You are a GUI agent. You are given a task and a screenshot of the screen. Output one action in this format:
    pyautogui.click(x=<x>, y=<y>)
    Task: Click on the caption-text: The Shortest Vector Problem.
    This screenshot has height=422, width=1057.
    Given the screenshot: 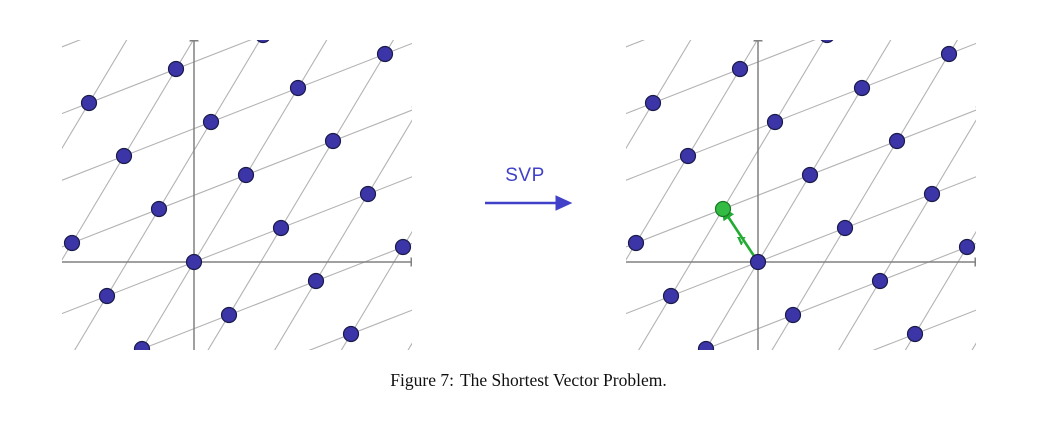 What is the action you would take?
    pyautogui.click(x=563, y=380)
    